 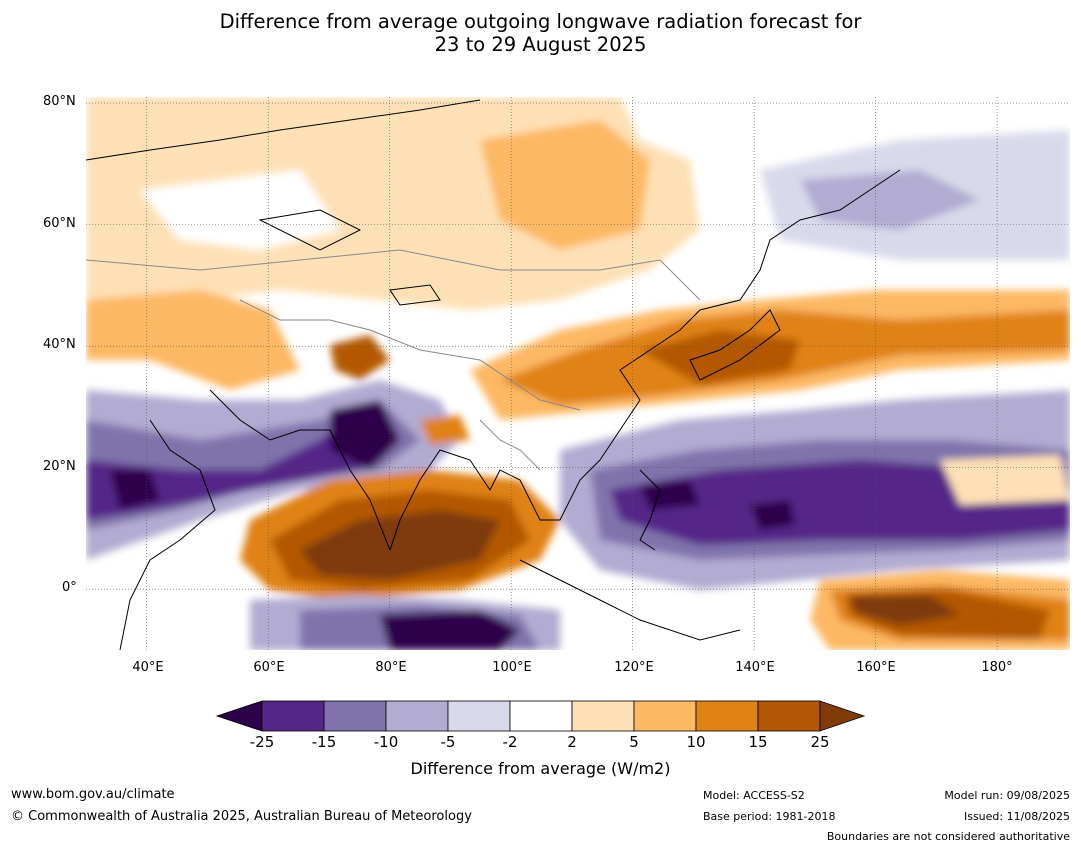 I want to click on title-line-2: 23 to 29 August 2025, so click(x=540, y=44).